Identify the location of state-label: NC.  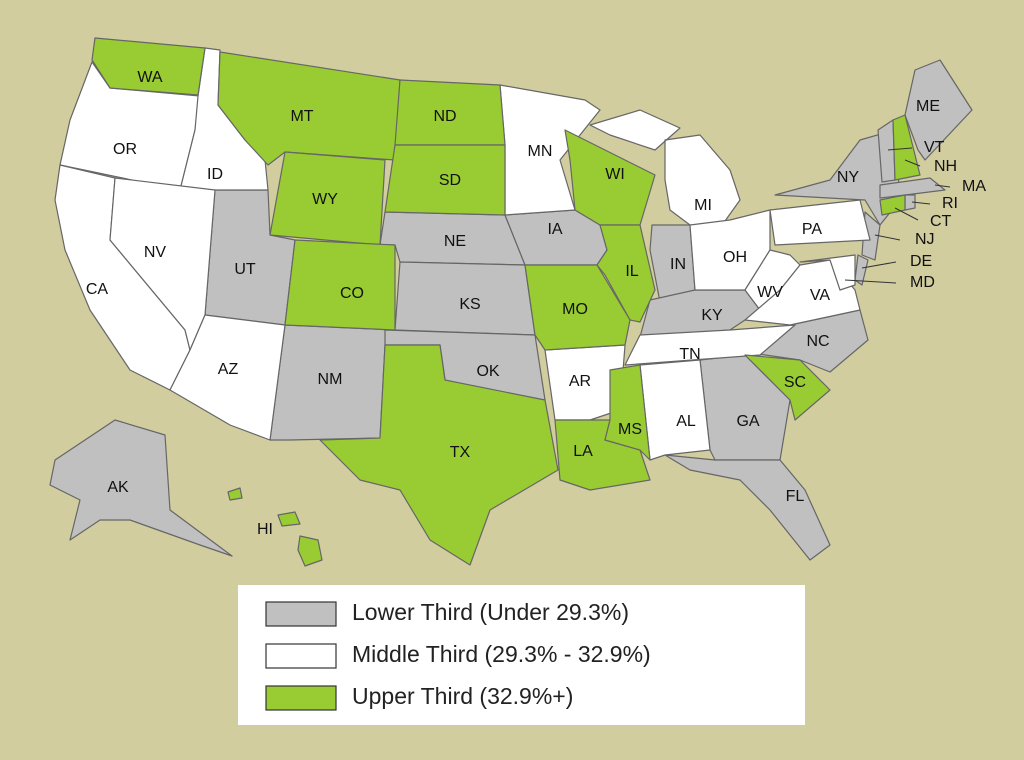
(817, 341).